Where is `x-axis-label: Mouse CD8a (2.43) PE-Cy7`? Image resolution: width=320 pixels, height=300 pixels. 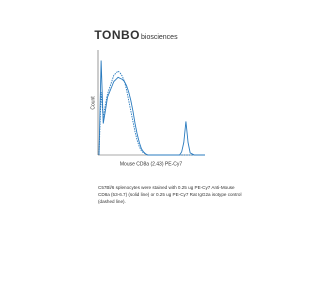
x-axis-label: Mouse CD8a (2.43) PE-Cy7 is located at coordinates (151, 164).